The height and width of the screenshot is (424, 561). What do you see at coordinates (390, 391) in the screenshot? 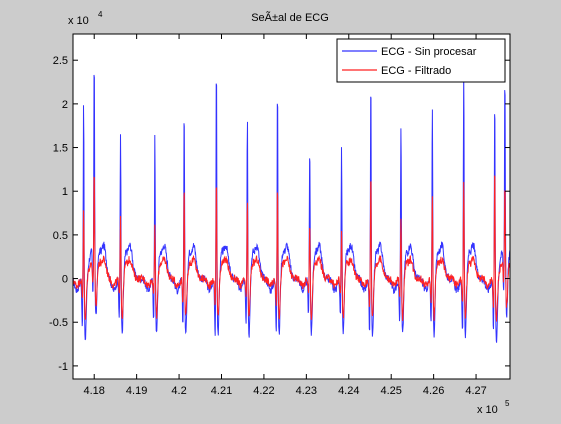
I see `x-tick-label: 4.25` at bounding box center [390, 391].